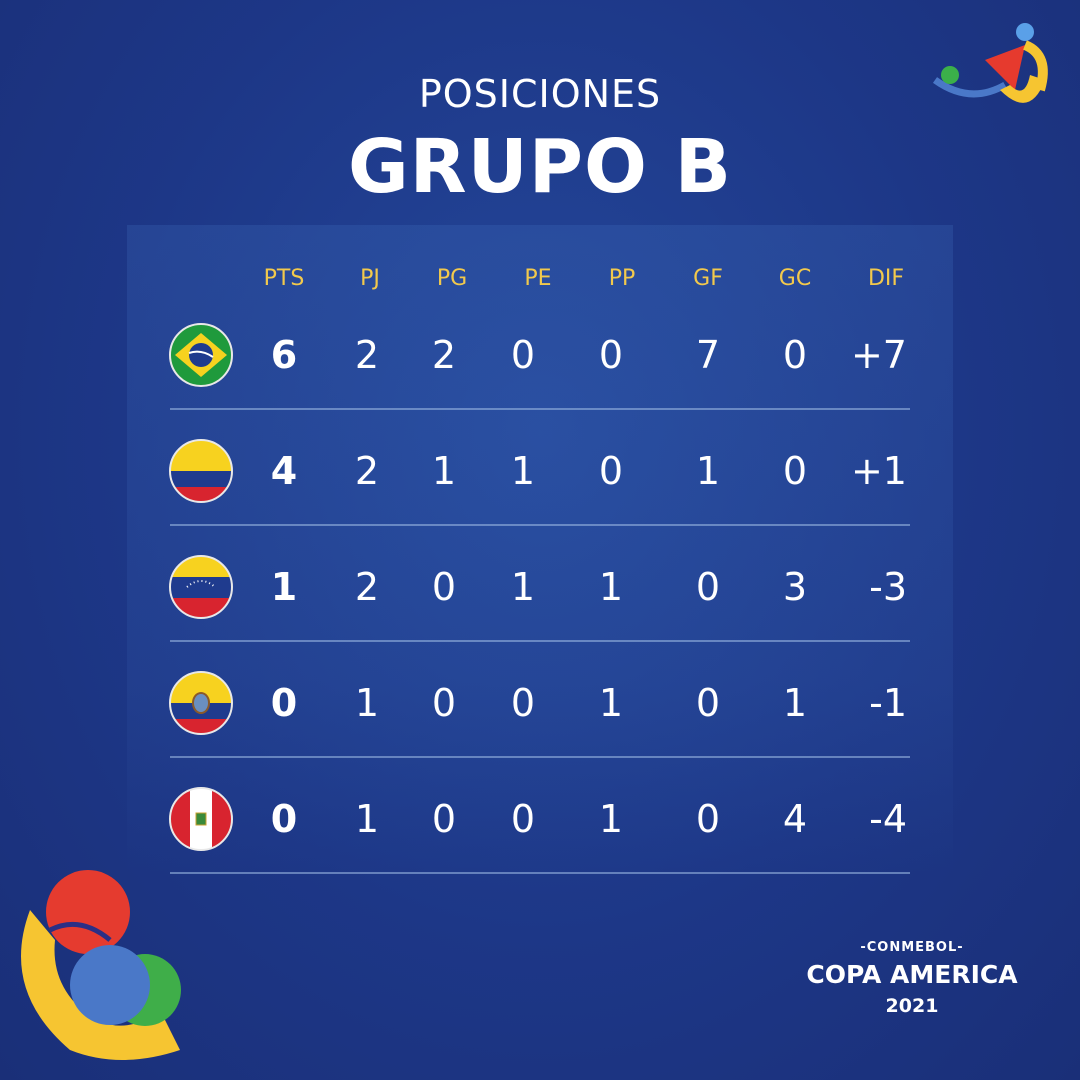 The image size is (1080, 1080). I want to click on cell-pts: 4, so click(284, 471).